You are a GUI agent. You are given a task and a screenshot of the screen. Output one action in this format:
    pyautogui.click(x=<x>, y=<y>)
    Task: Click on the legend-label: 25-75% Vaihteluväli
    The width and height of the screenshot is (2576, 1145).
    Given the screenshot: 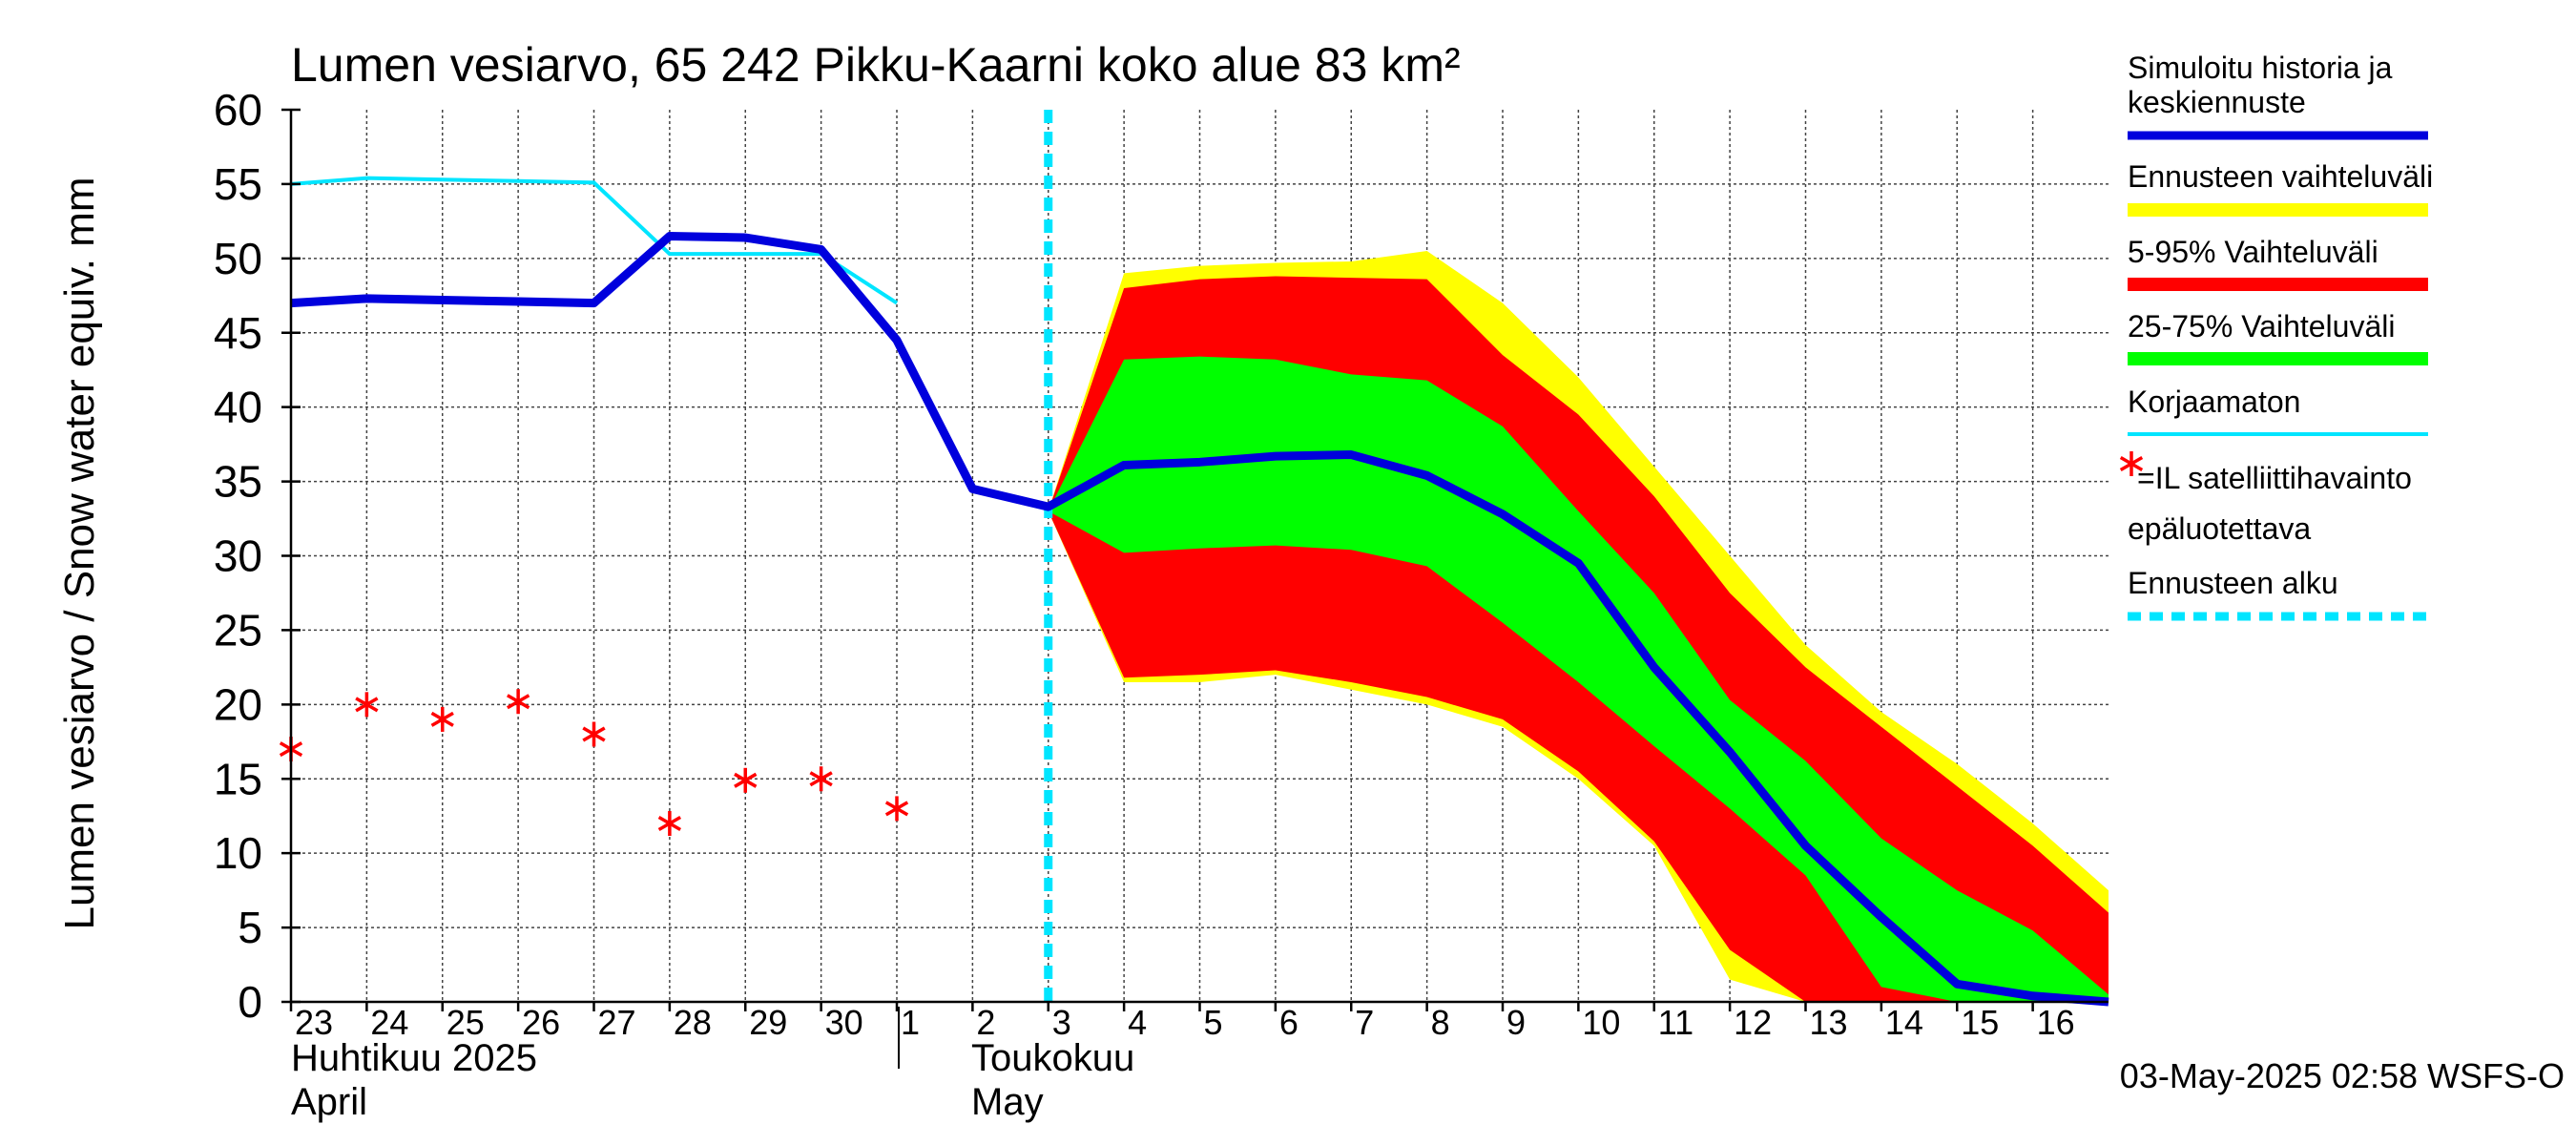 What is the action you would take?
    pyautogui.click(x=2261, y=326)
    